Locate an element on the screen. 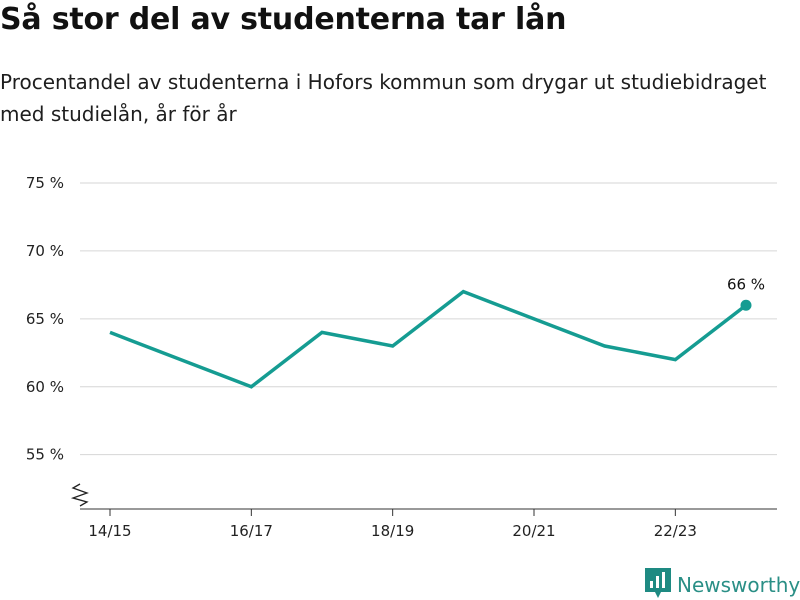  brand-name: Newsworthy is located at coordinates (738, 585).